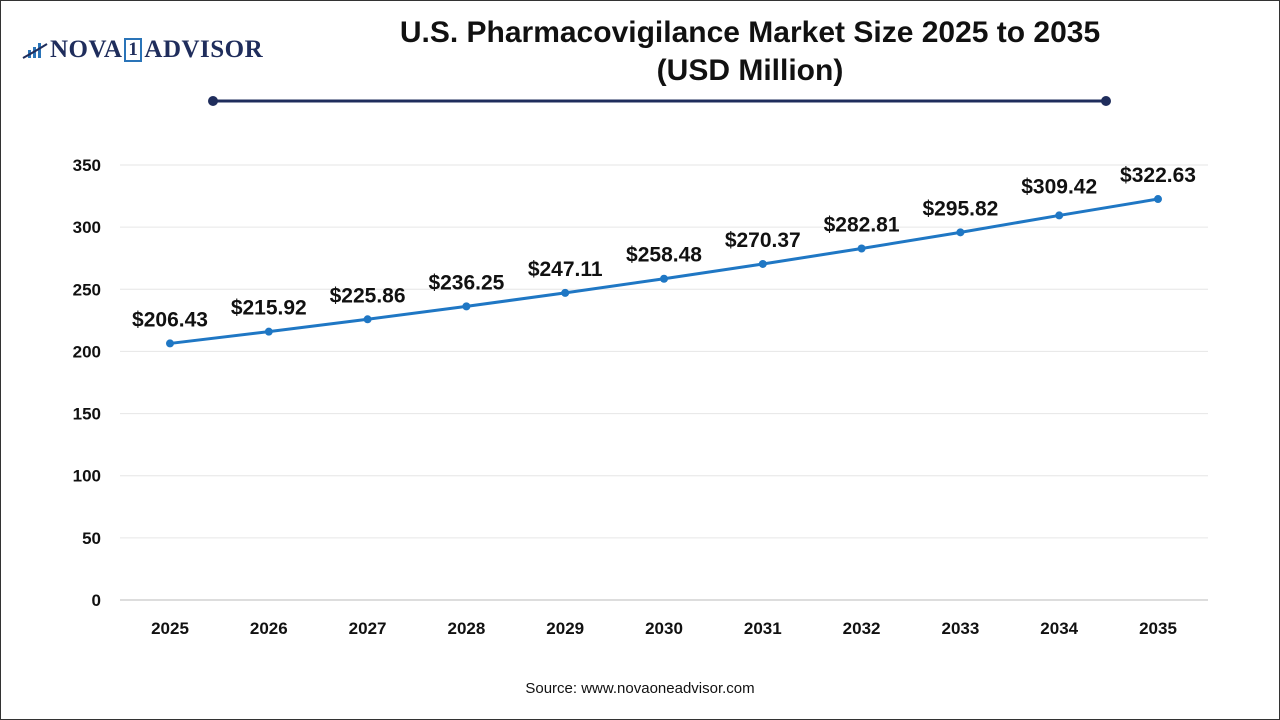 The width and height of the screenshot is (1280, 720). I want to click on logo-text-left: NOVA, so click(86, 49).